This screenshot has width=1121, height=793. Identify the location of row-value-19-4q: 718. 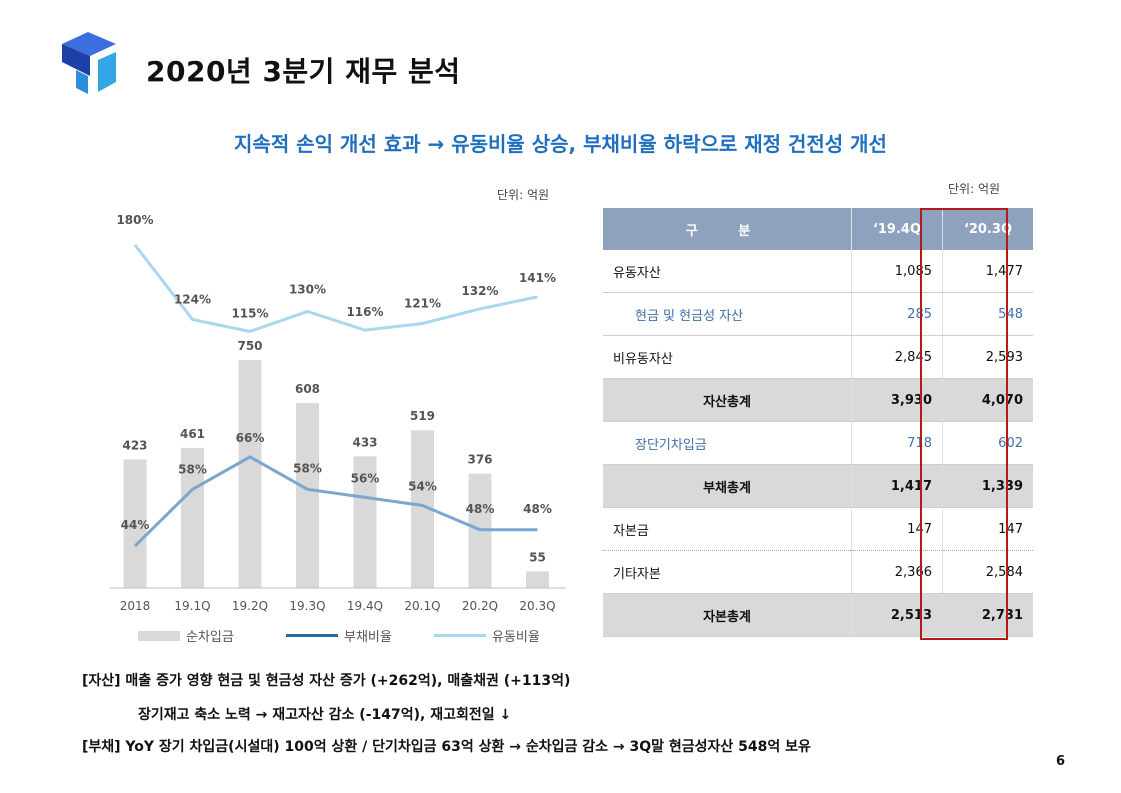
(897, 443).